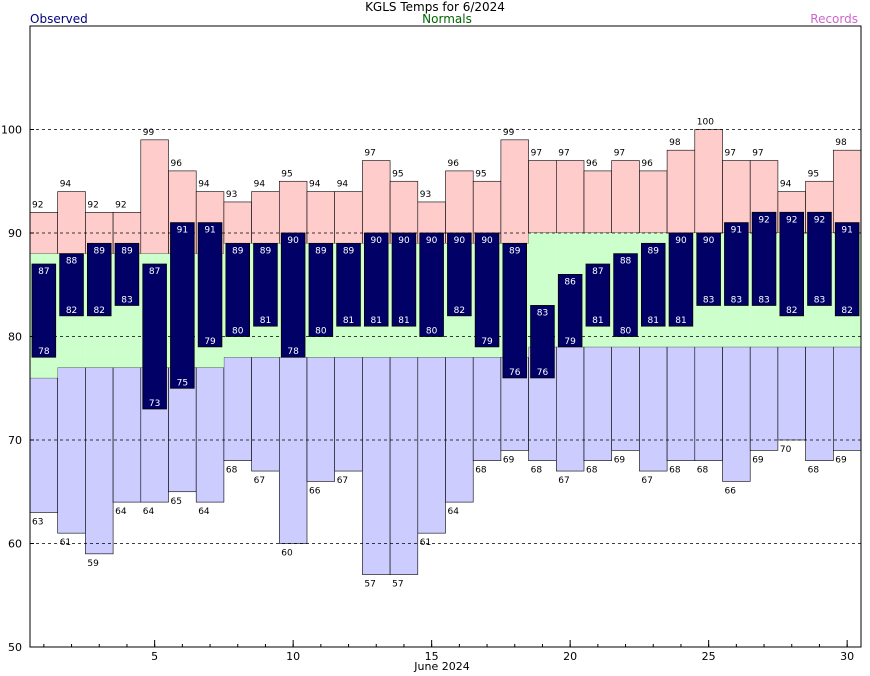 Image resolution: width=870 pixels, height=676 pixels. What do you see at coordinates (210, 342) in the screenshot?
I see `observed-low-label: 79` at bounding box center [210, 342].